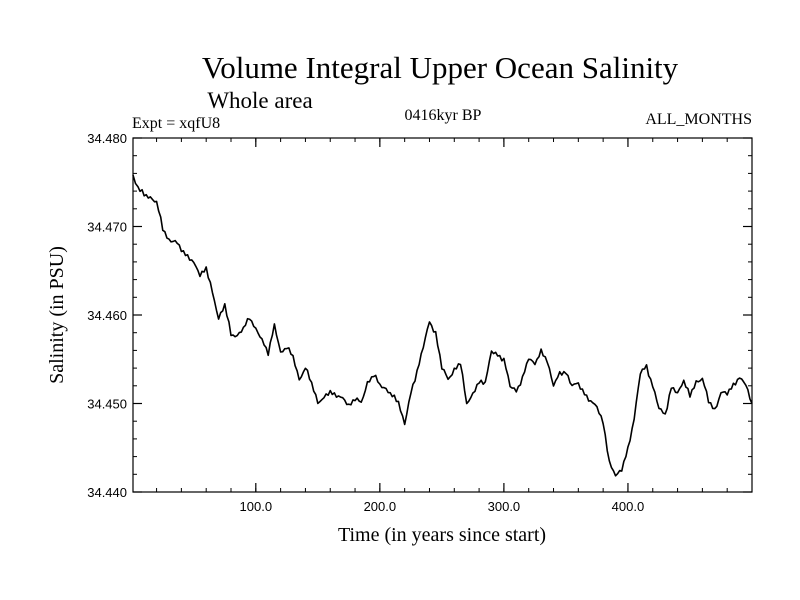  What do you see at coordinates (628, 506) in the screenshot?
I see `x-tick-label: 400.0` at bounding box center [628, 506].